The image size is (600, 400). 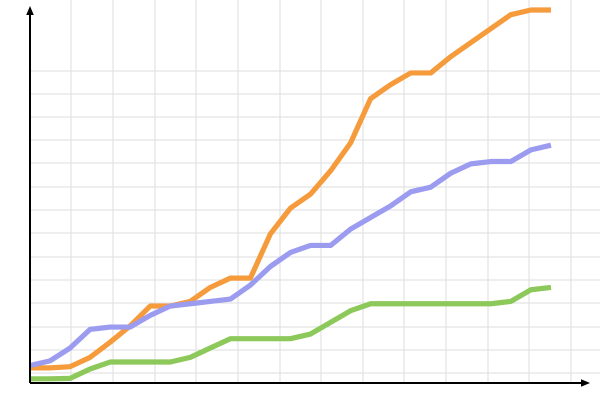 I want to click on y-axis-arrowhead, so click(x=30, y=10).